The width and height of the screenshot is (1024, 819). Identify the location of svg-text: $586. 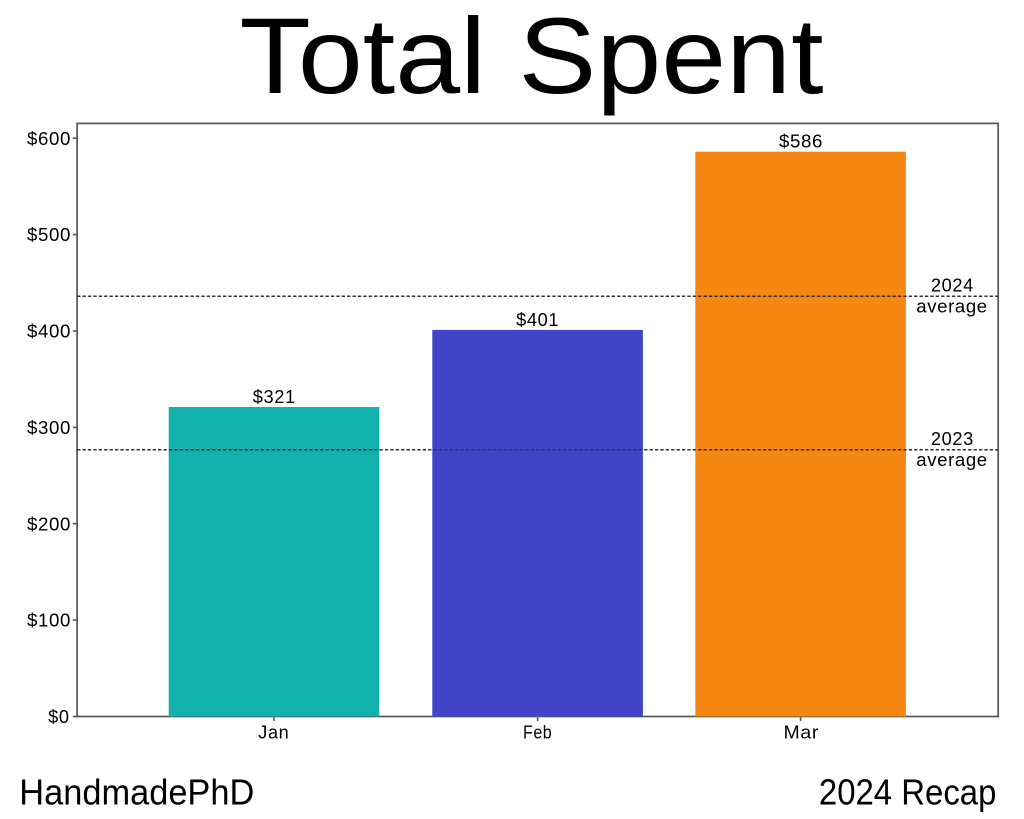
(801, 141).